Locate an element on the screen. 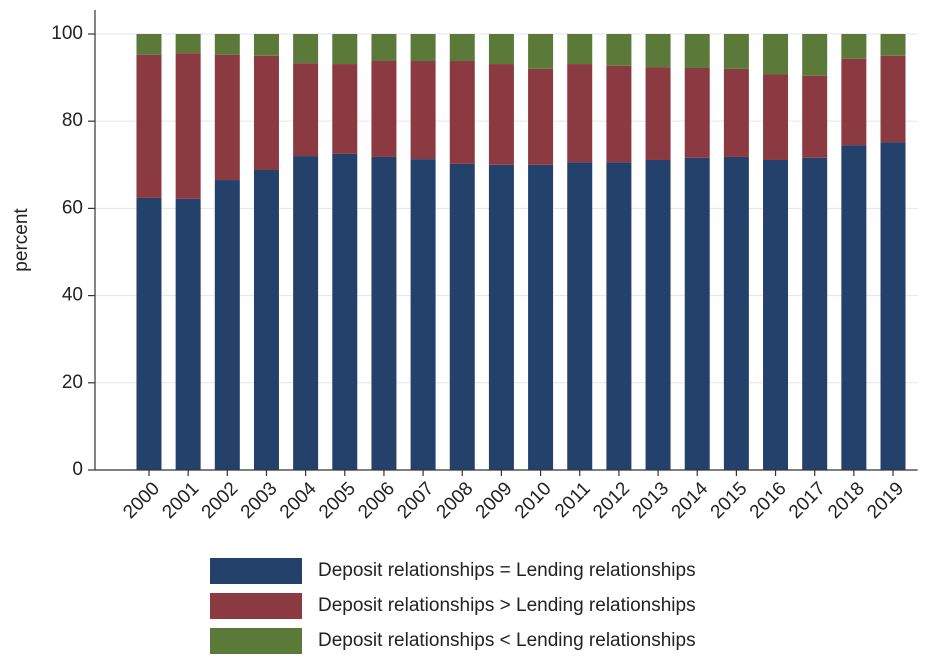 The image size is (926, 657). x-tick-label: 2016 is located at coordinates (768, 500).